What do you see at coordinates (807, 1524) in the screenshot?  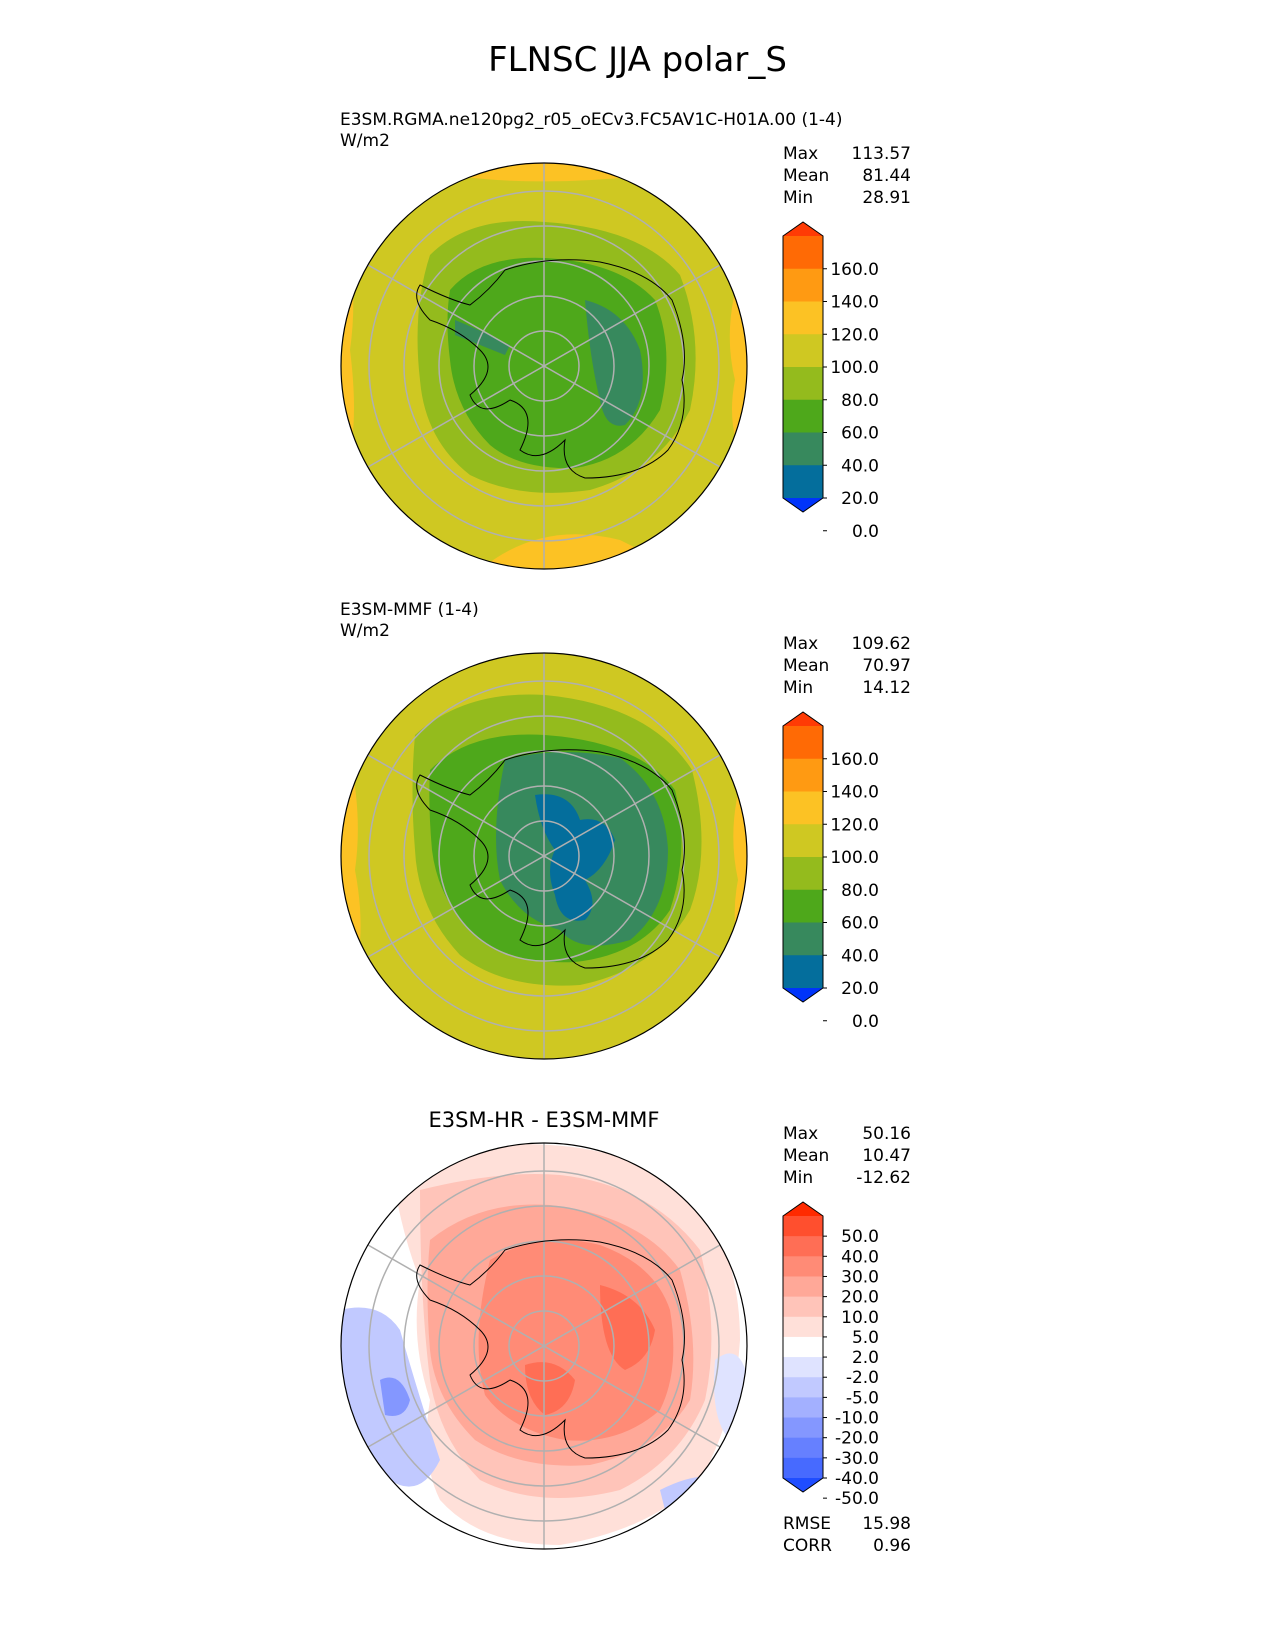 I see `stat-label: RMSE` at bounding box center [807, 1524].